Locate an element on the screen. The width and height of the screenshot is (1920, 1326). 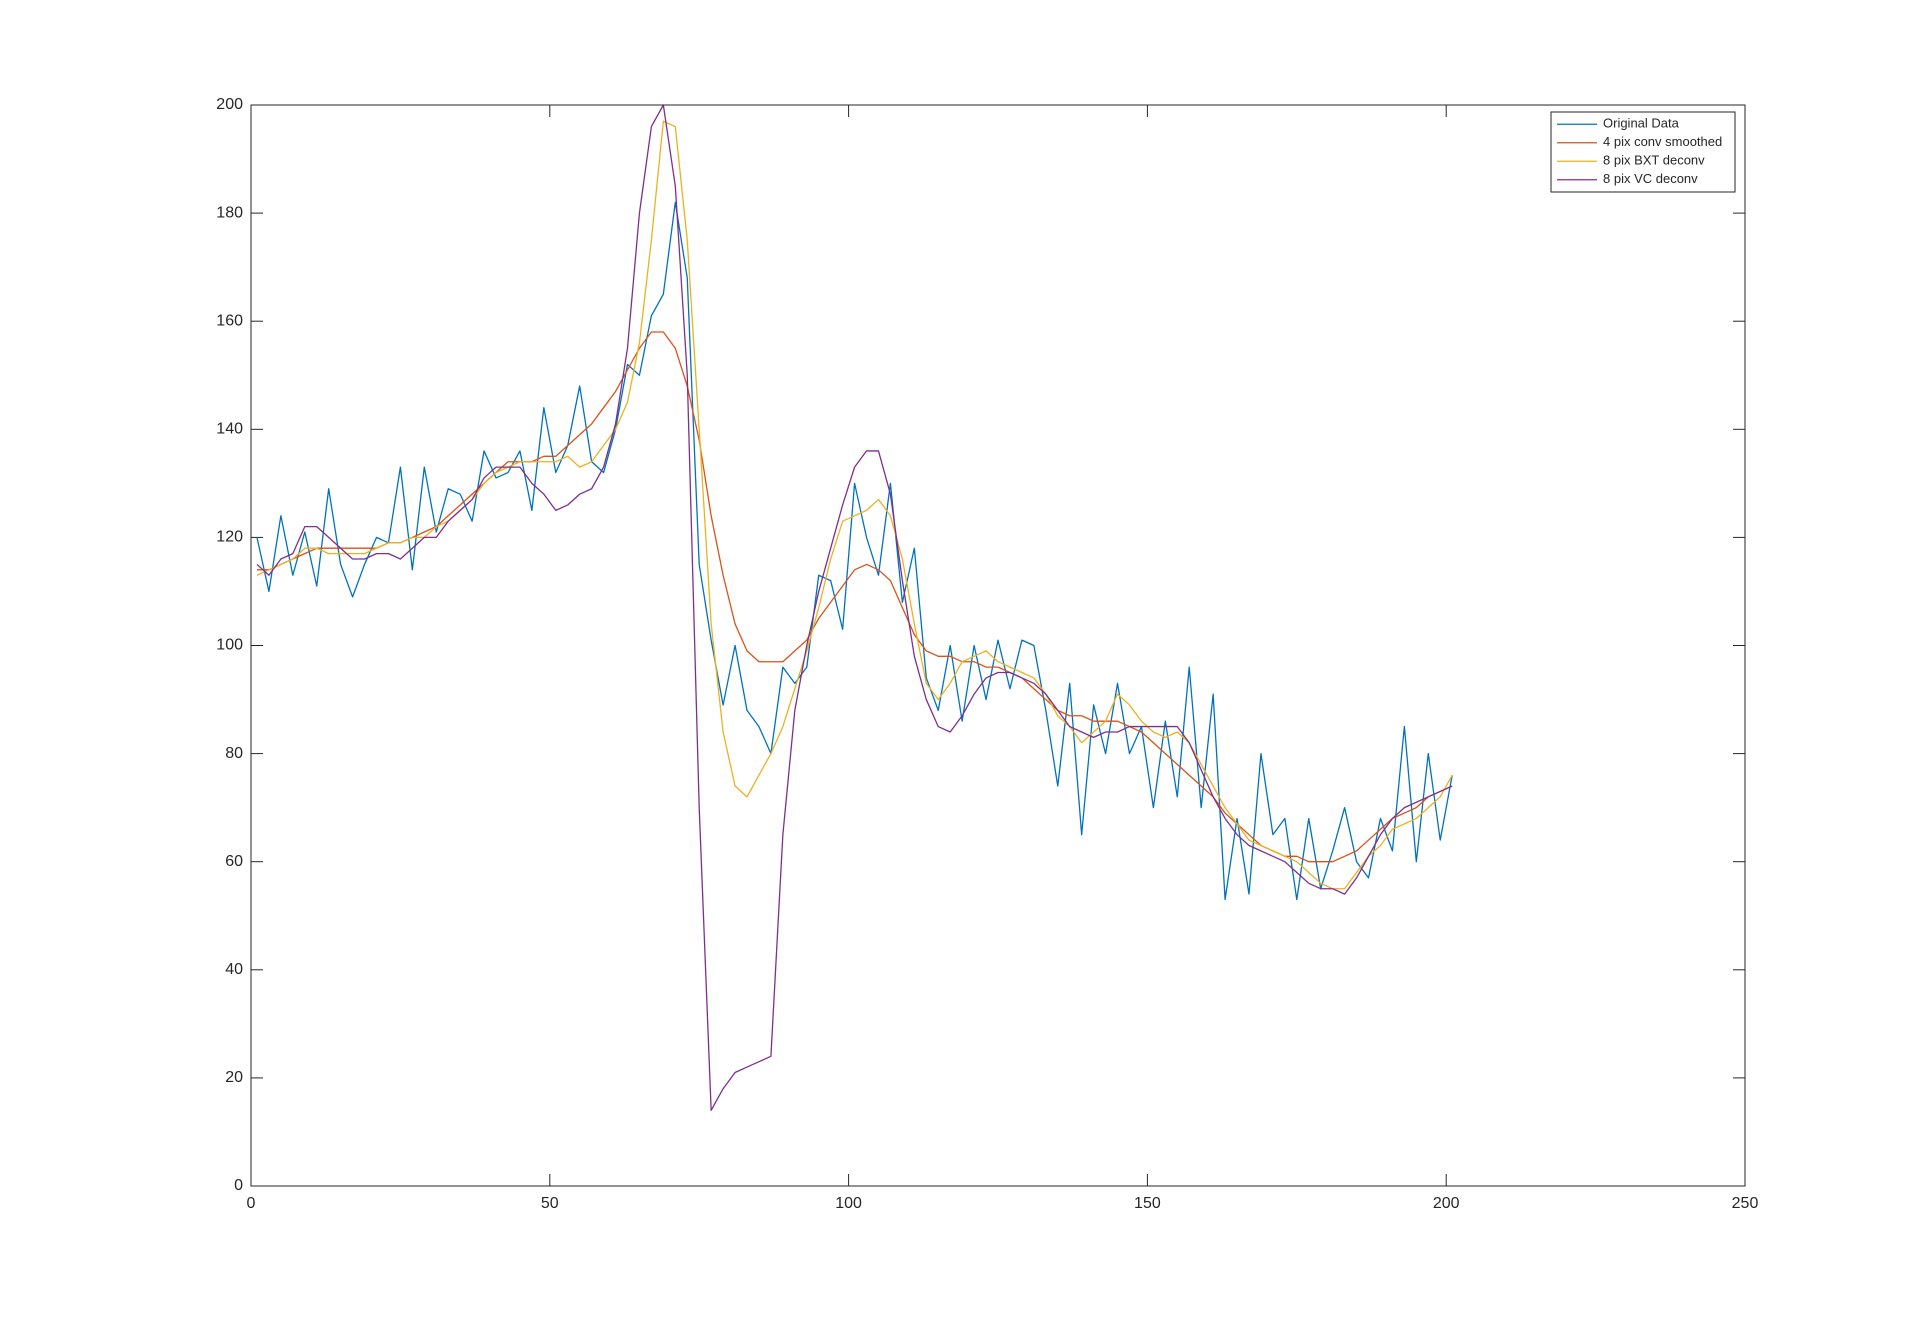
legend-label: 4 pix conv smoothed is located at coordinates (1662, 141).